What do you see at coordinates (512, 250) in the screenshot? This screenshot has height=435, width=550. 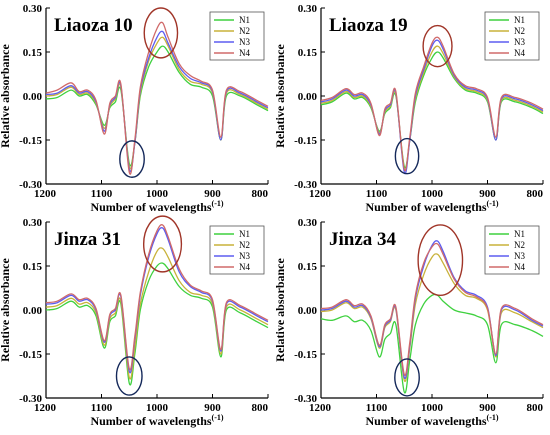 I see `legend-box` at bounding box center [512, 250].